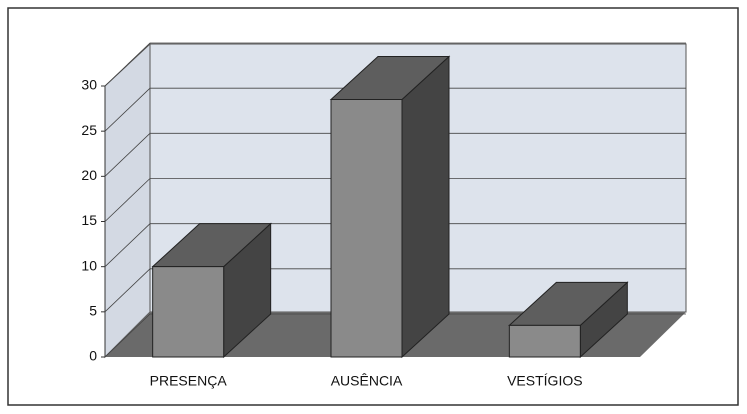 This screenshot has height=414, width=747. What do you see at coordinates (367, 381) in the screenshot?
I see `x-tick-label: AUSÊNCIA` at bounding box center [367, 381].